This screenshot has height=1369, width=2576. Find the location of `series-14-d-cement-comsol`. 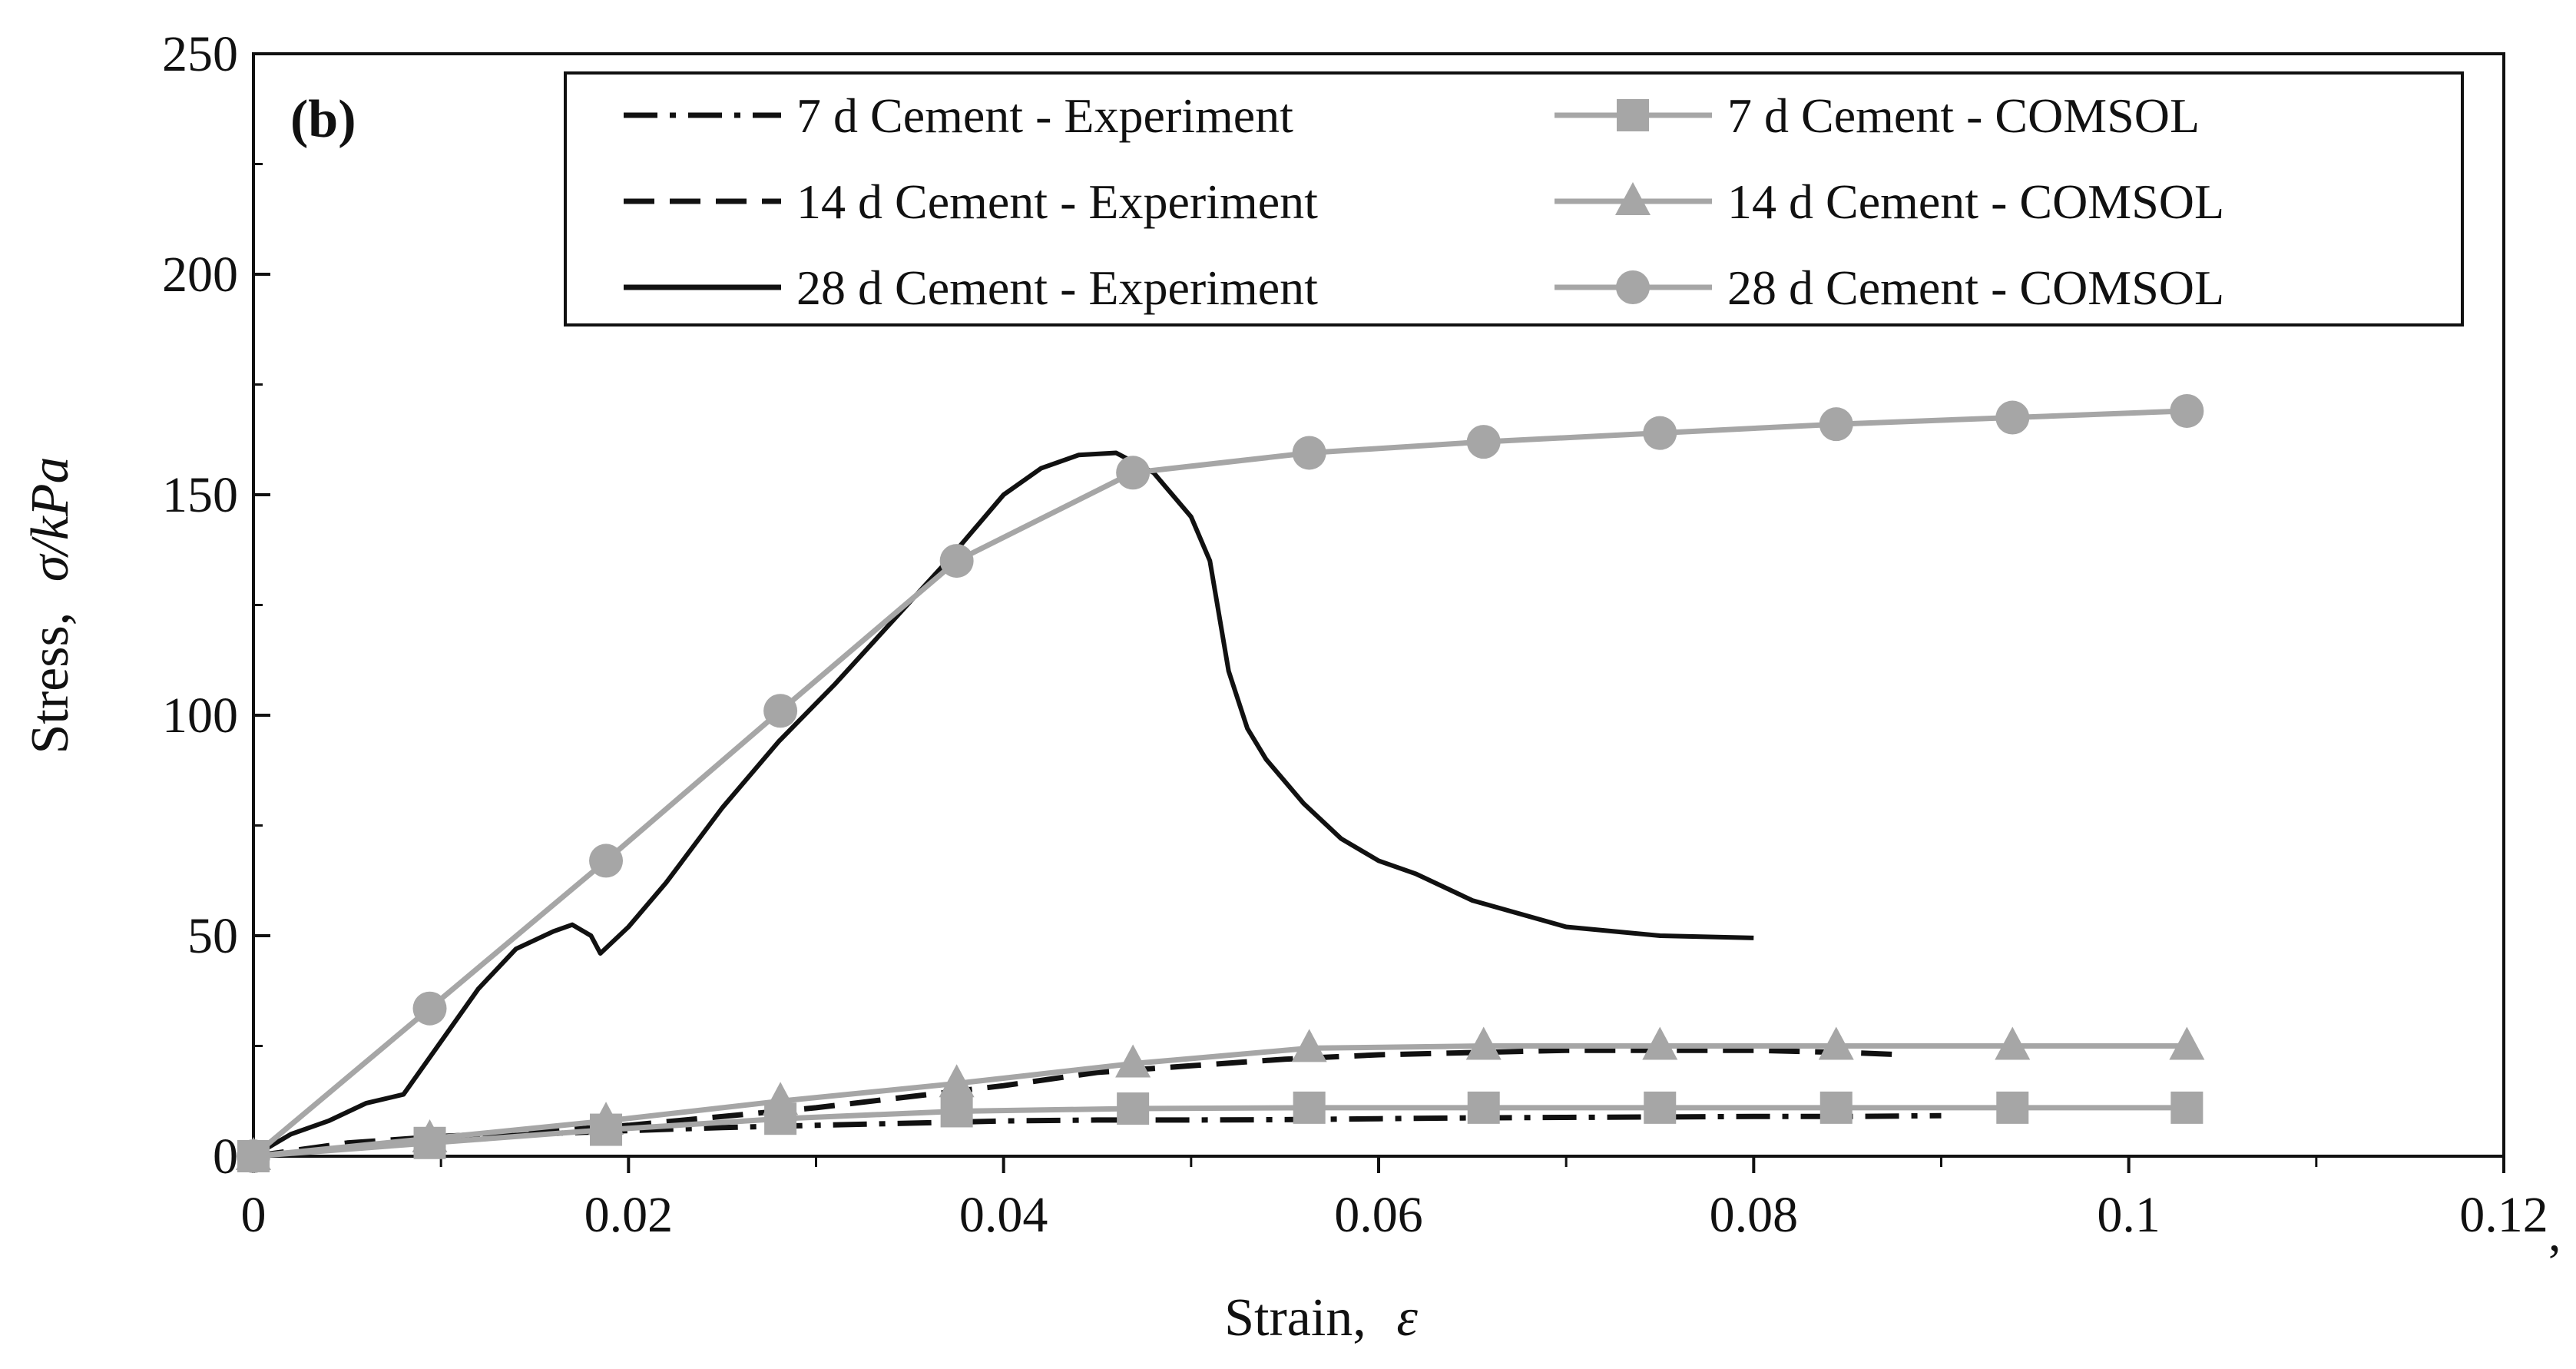

series-14-d-cement-comsol is located at coordinates (1221, 1098).